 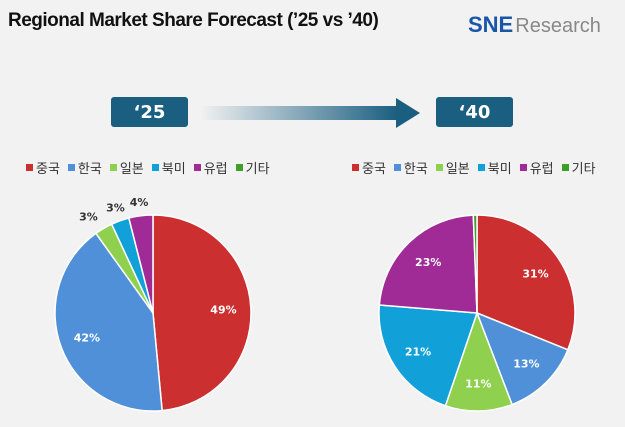 I want to click on data-label: 49%, so click(x=223, y=310).